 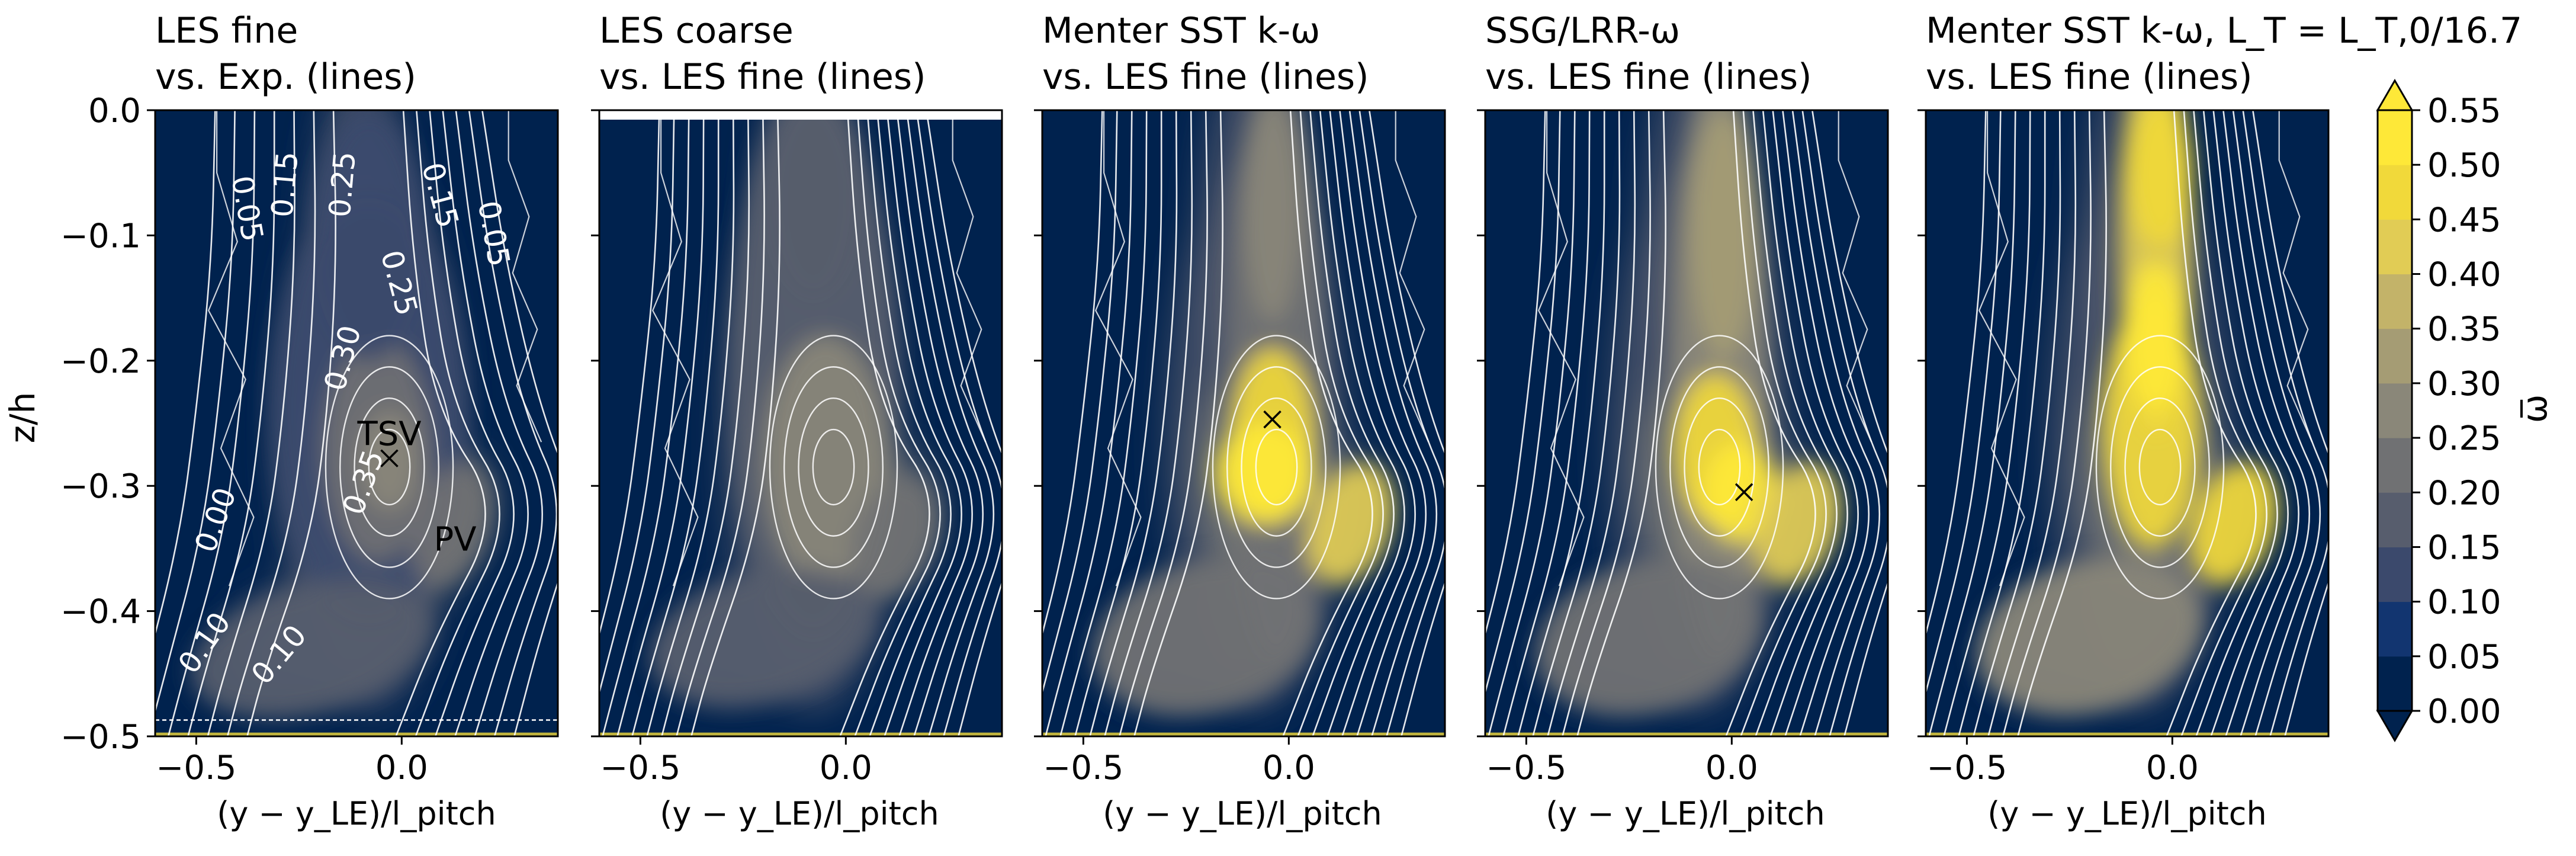 What do you see at coordinates (2464, 603) in the screenshot?
I see `colorbar-tick-label: 0.10` at bounding box center [2464, 603].